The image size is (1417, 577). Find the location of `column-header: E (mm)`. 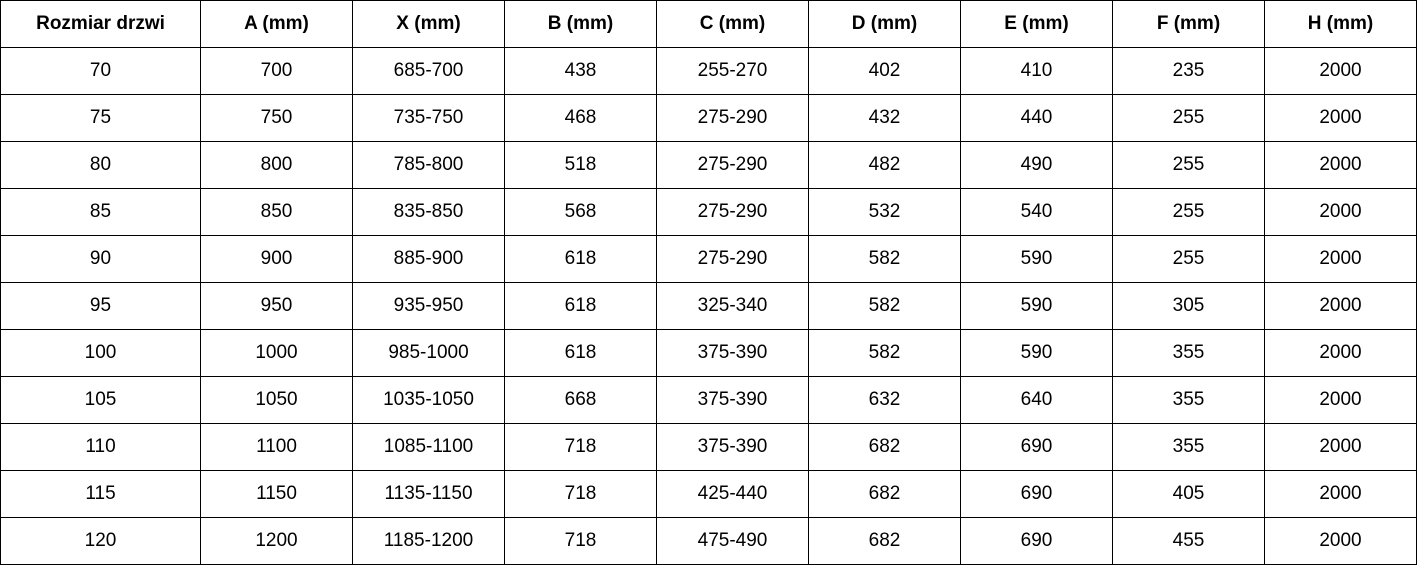

column-header: E (mm) is located at coordinates (1036, 24).